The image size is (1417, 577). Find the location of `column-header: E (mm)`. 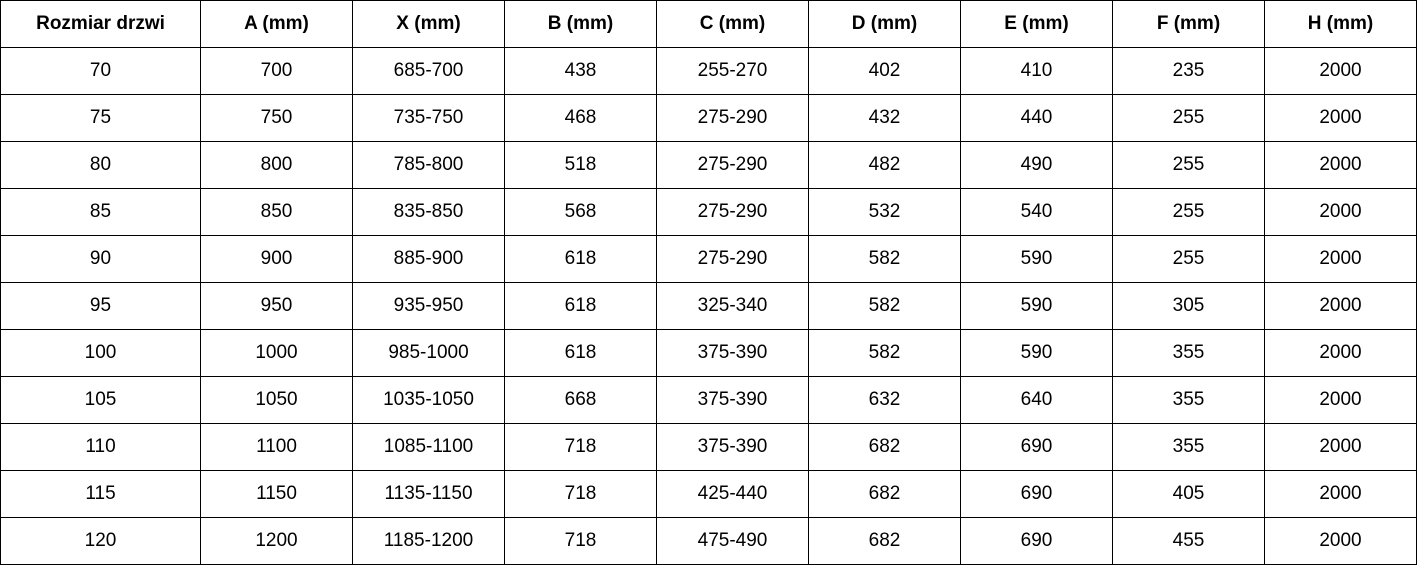

column-header: E (mm) is located at coordinates (1036, 24).